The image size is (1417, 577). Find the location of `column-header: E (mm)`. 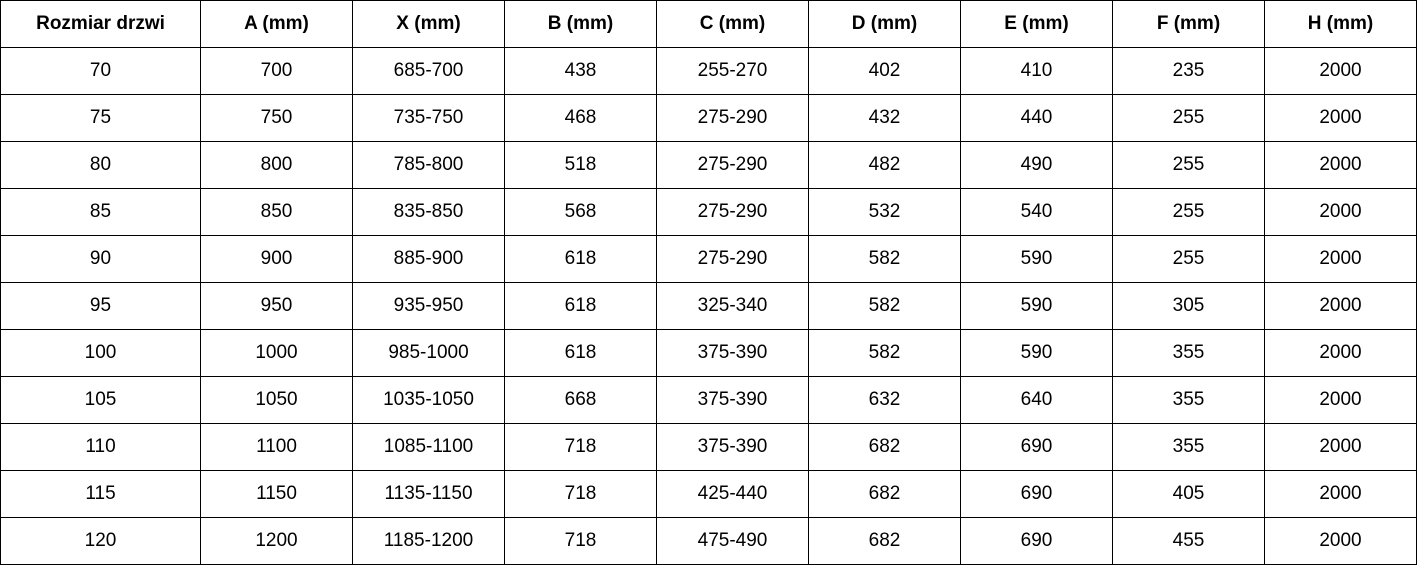

column-header: E (mm) is located at coordinates (1036, 24).